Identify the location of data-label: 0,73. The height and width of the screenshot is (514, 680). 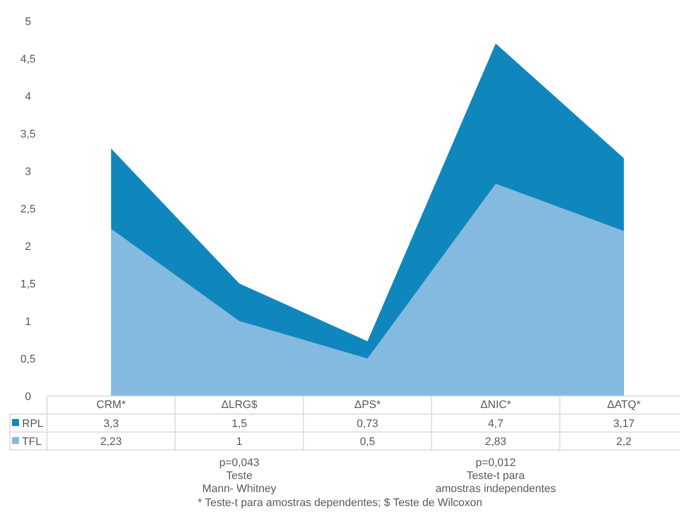
(367, 424).